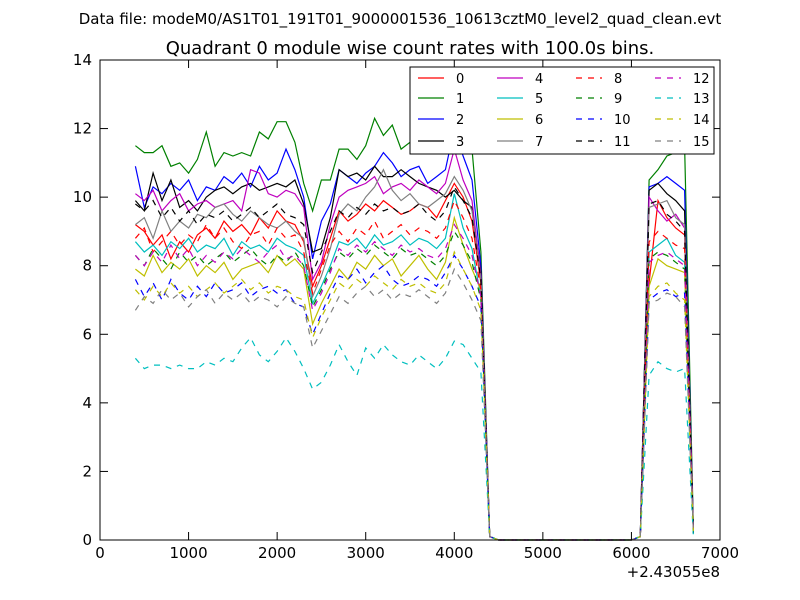 The image size is (800, 600). I want to click on x-tick-label: 6000, so click(631, 553).